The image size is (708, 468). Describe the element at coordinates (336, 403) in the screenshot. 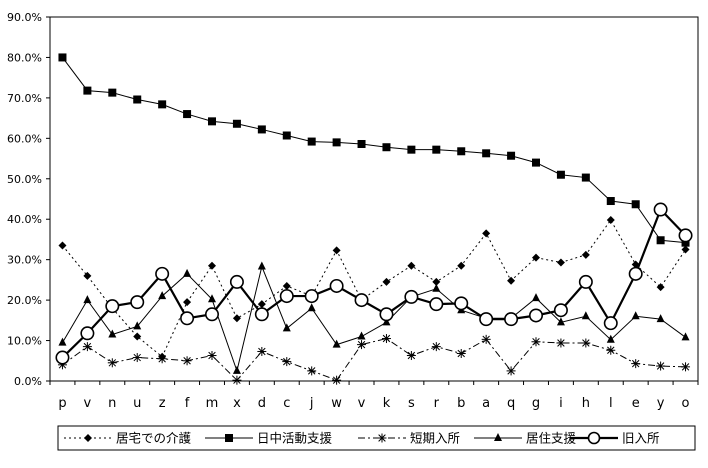

I see `x-tick-label: w` at that location.